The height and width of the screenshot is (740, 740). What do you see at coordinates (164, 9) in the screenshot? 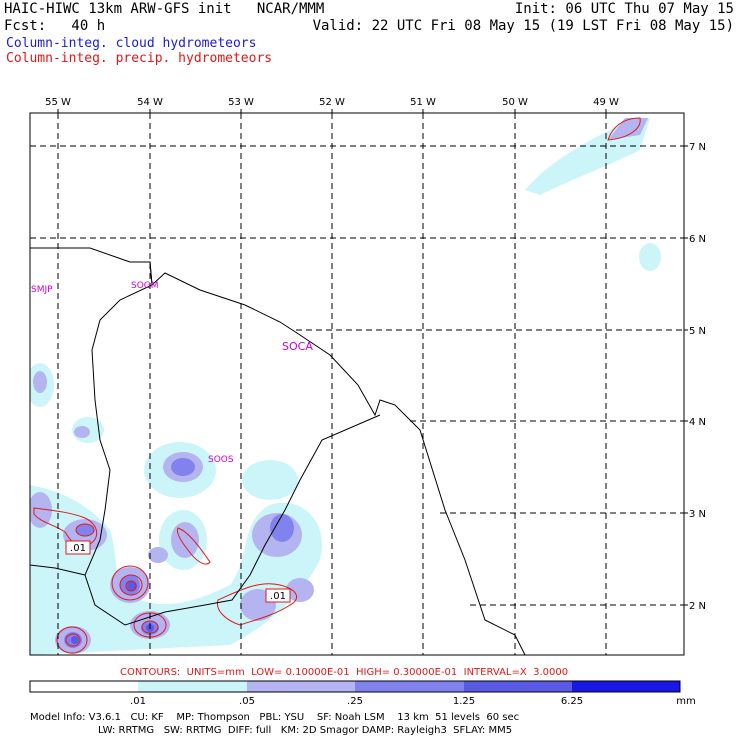
I see `plot-title: HAIC-HIWC 13km ARW-GFS init NCAR/MMM` at bounding box center [164, 9].